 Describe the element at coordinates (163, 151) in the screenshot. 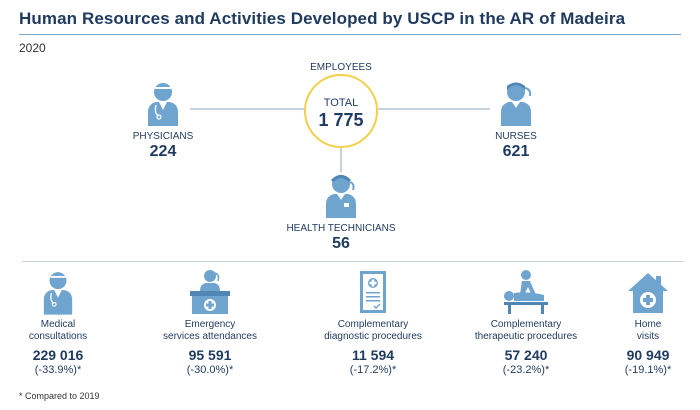

I see `physicians-value: 224` at that location.